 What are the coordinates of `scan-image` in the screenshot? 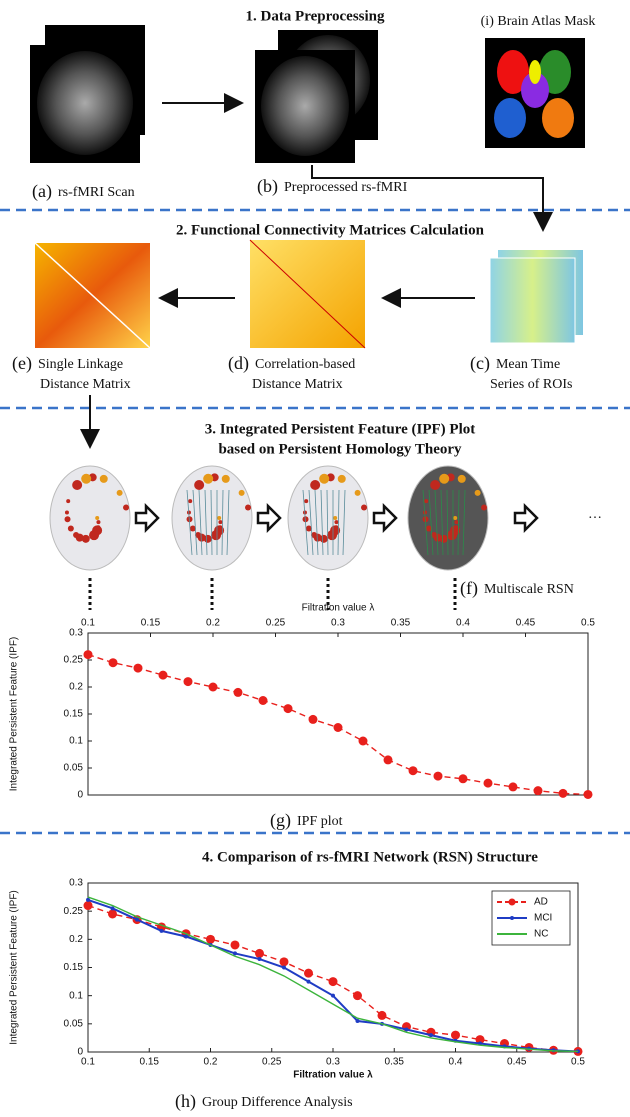 It's located at (85, 103).